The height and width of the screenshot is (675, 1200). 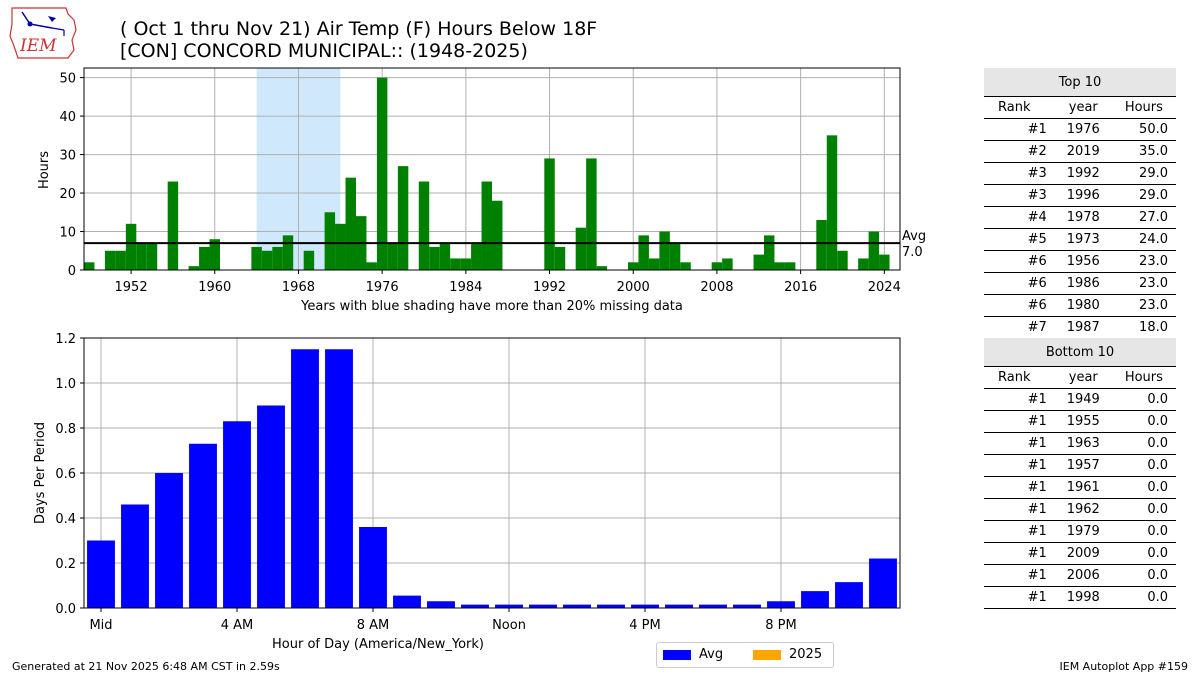 What do you see at coordinates (65, 339) in the screenshot?
I see `hourly-y-tick-label: 1.2` at bounding box center [65, 339].